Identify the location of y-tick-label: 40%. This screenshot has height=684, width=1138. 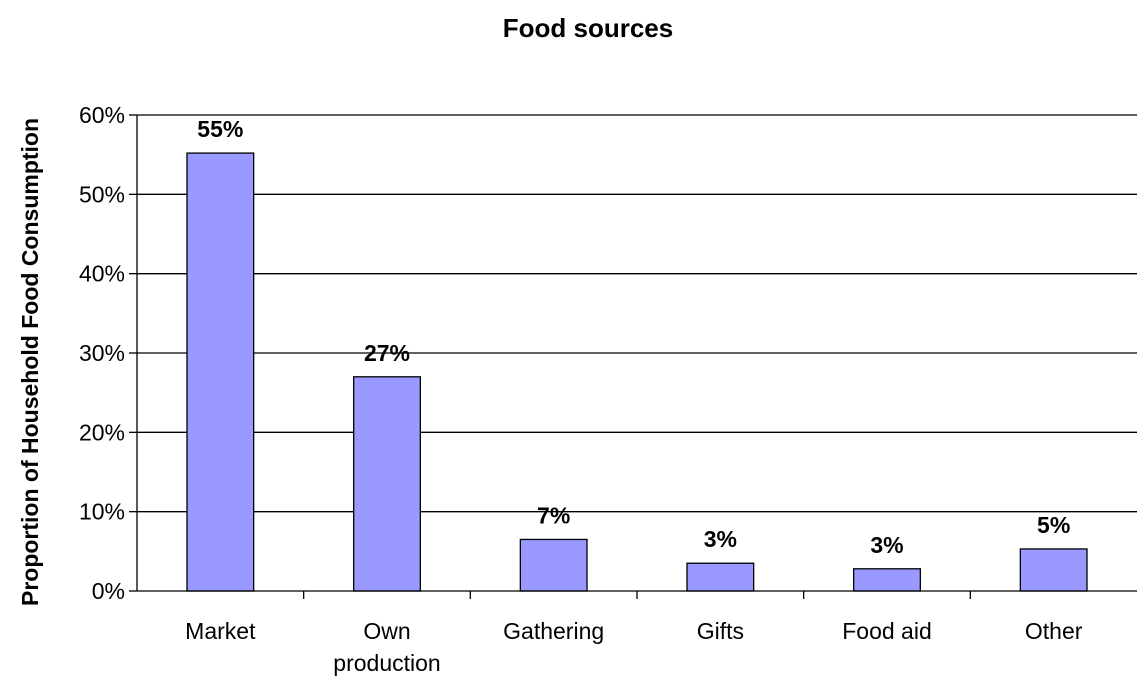
(102, 274).